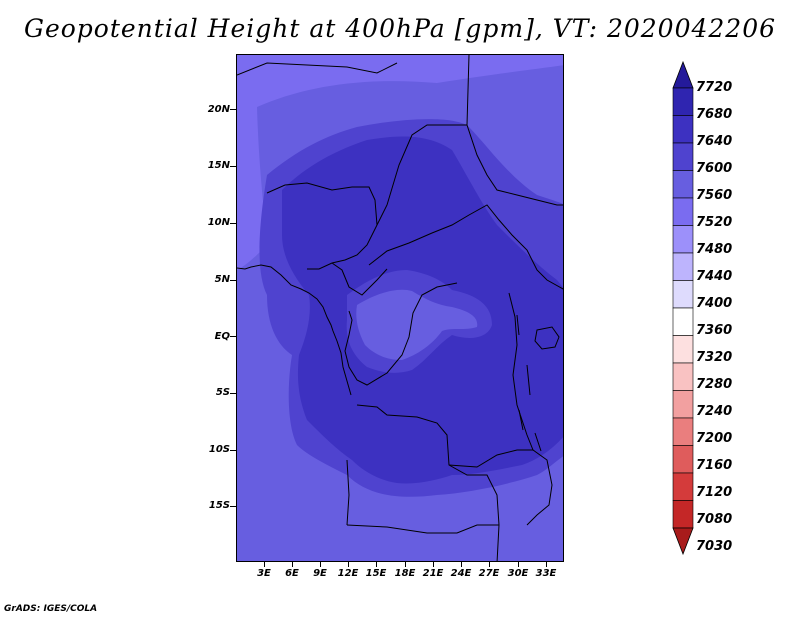 The image size is (800, 618). Describe the element at coordinates (714, 168) in the screenshot. I see `colorbar-label-7600: 7600` at that location.